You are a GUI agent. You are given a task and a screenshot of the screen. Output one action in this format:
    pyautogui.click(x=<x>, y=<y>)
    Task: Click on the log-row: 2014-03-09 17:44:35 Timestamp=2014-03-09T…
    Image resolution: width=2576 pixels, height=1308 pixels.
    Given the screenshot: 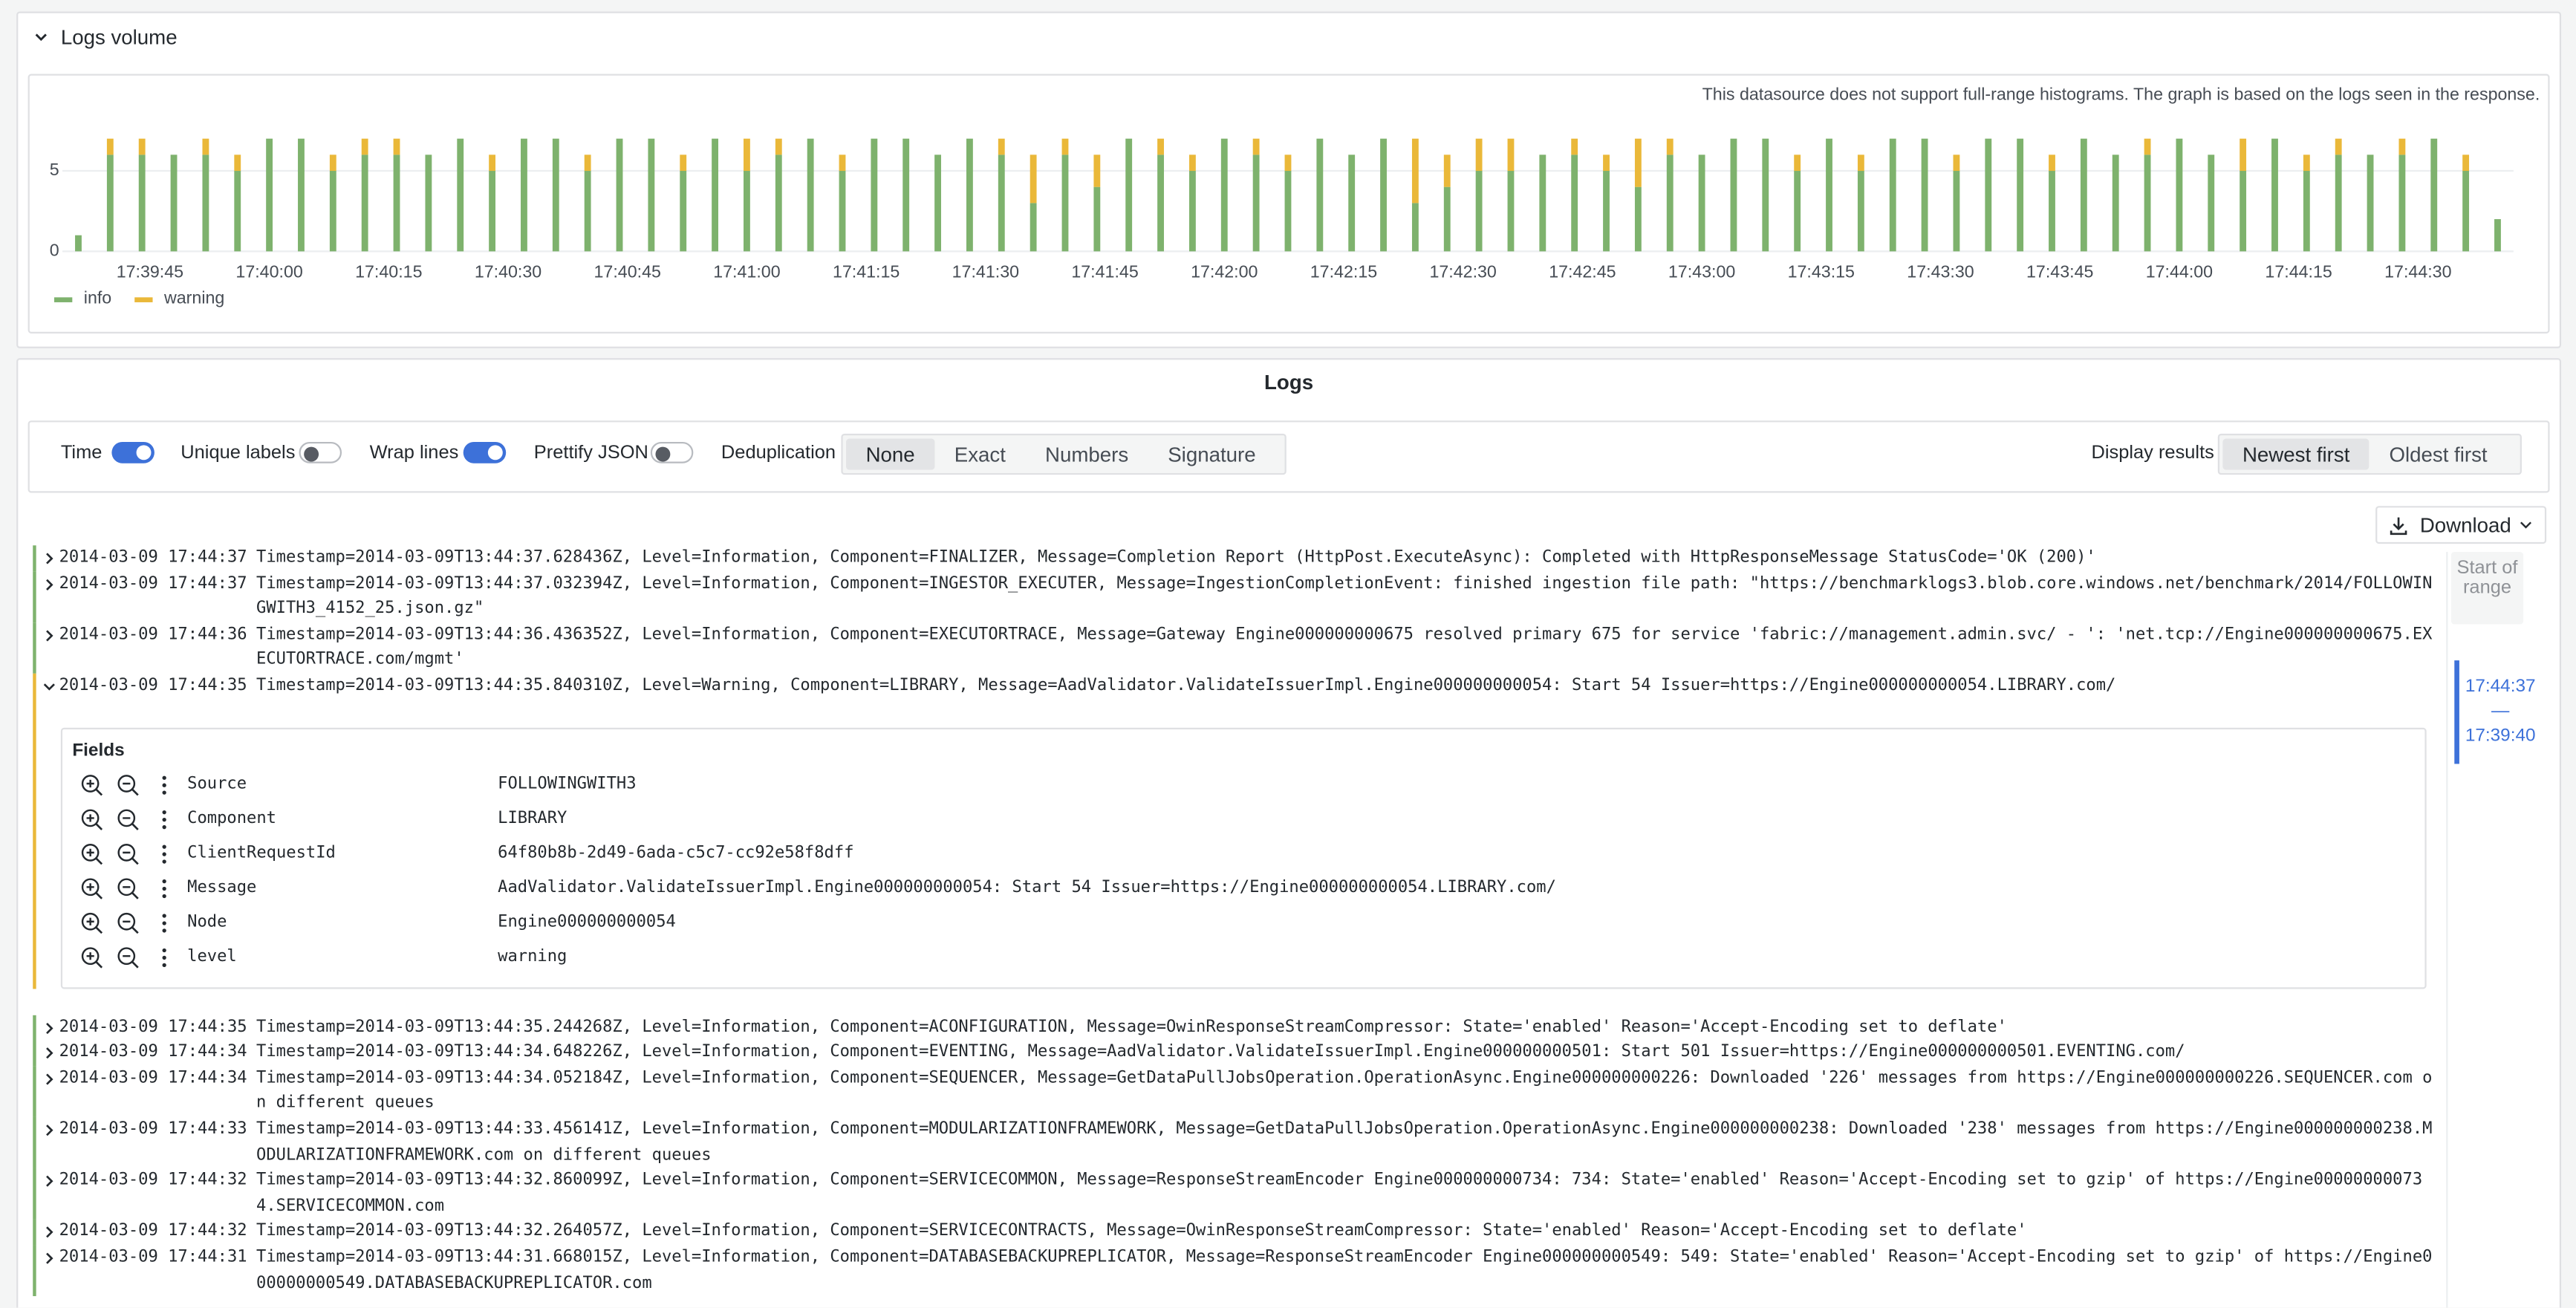 What is the action you would take?
    pyautogui.click(x=1235, y=1027)
    